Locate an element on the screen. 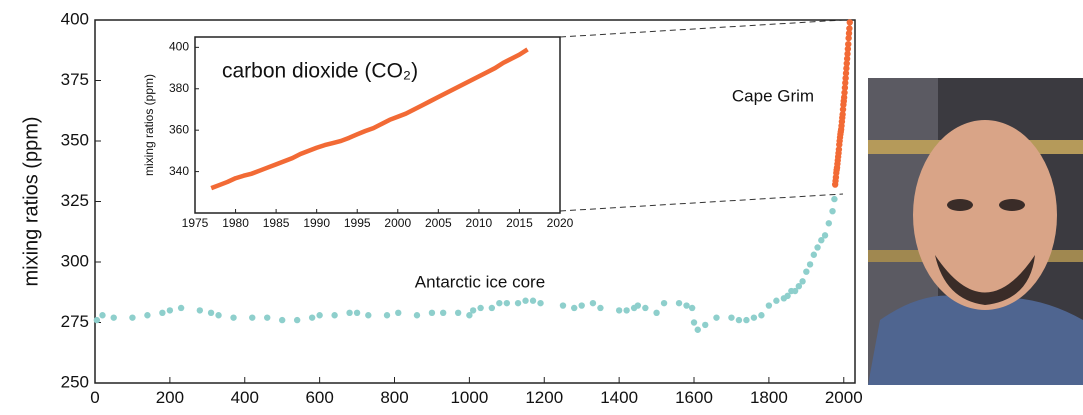 This screenshot has width=1083, height=415. photo-shirt is located at coordinates (975, 340).